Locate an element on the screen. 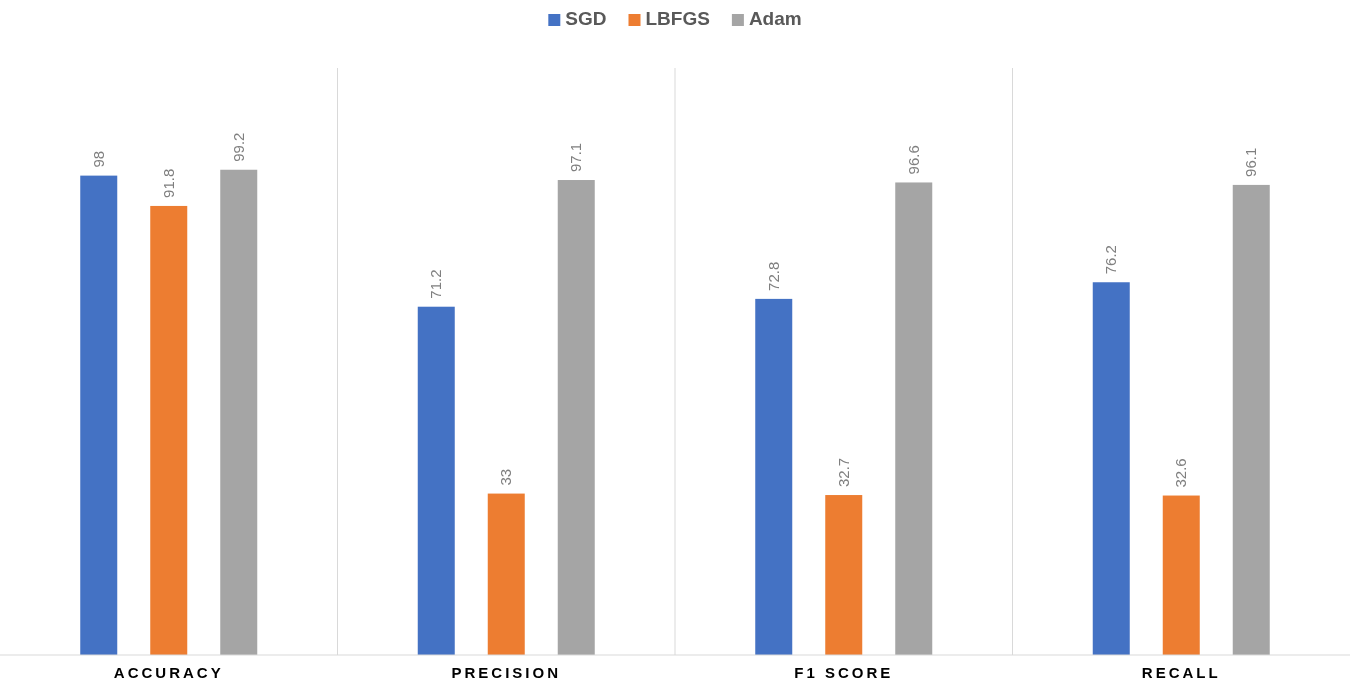  legend-label: Adam is located at coordinates (775, 18).